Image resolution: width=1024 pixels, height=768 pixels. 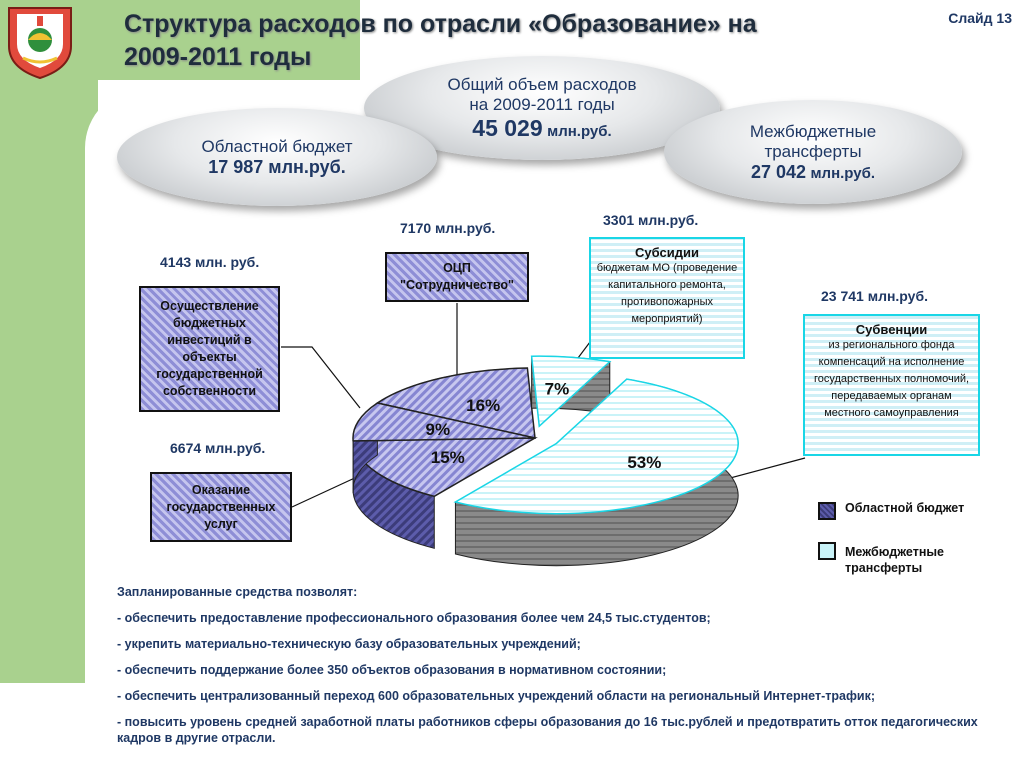 I want to click on transfers-line-2: трансферты, so click(x=813, y=151).